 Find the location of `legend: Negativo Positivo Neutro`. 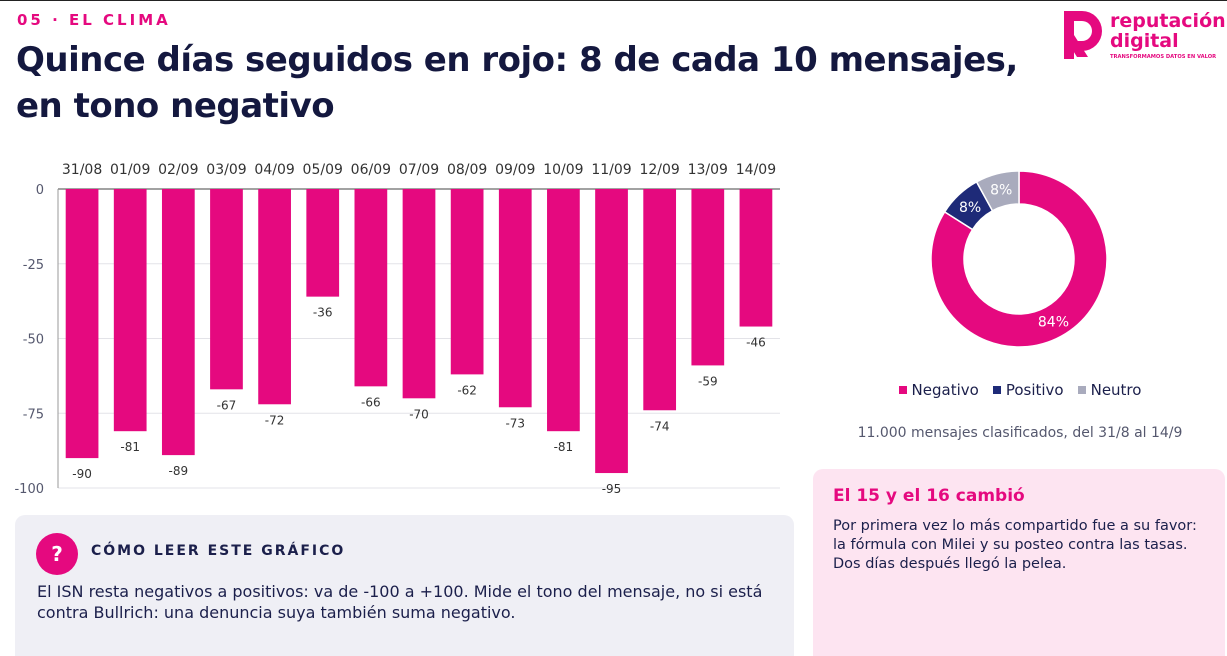

legend: Negativo Positivo Neutro is located at coordinates (1020, 390).